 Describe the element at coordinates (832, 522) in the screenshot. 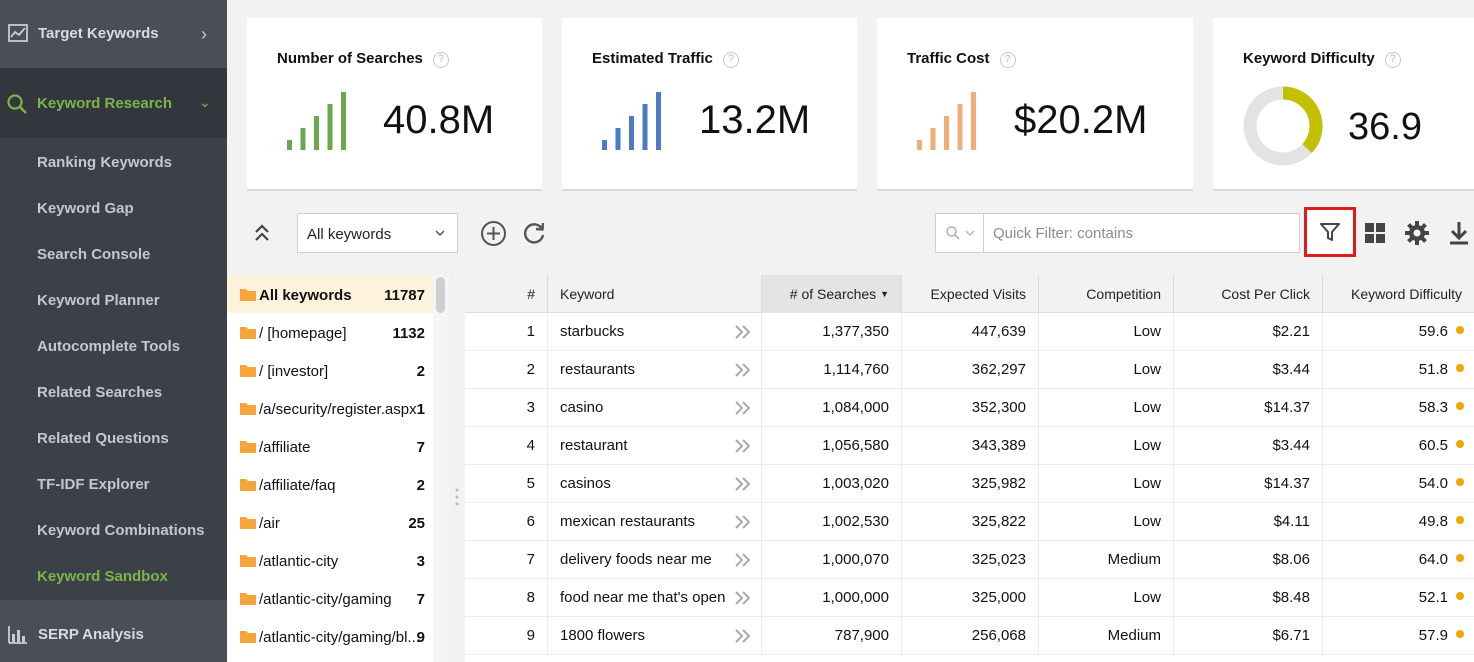

I see `cell-searches: 1,002,530` at that location.